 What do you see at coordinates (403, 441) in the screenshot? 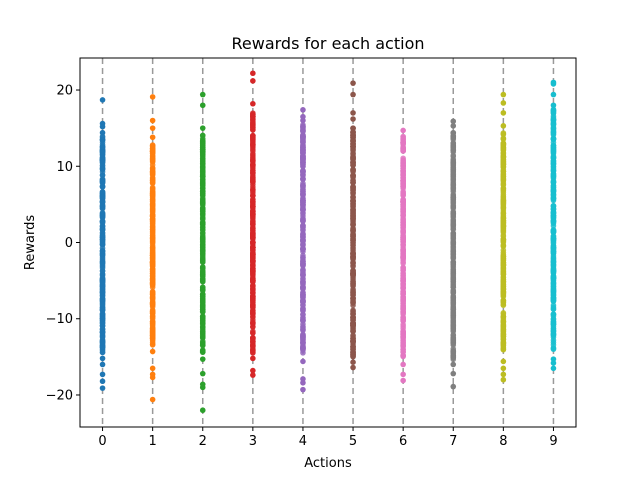
I see `x-tick-label: 6` at bounding box center [403, 441].